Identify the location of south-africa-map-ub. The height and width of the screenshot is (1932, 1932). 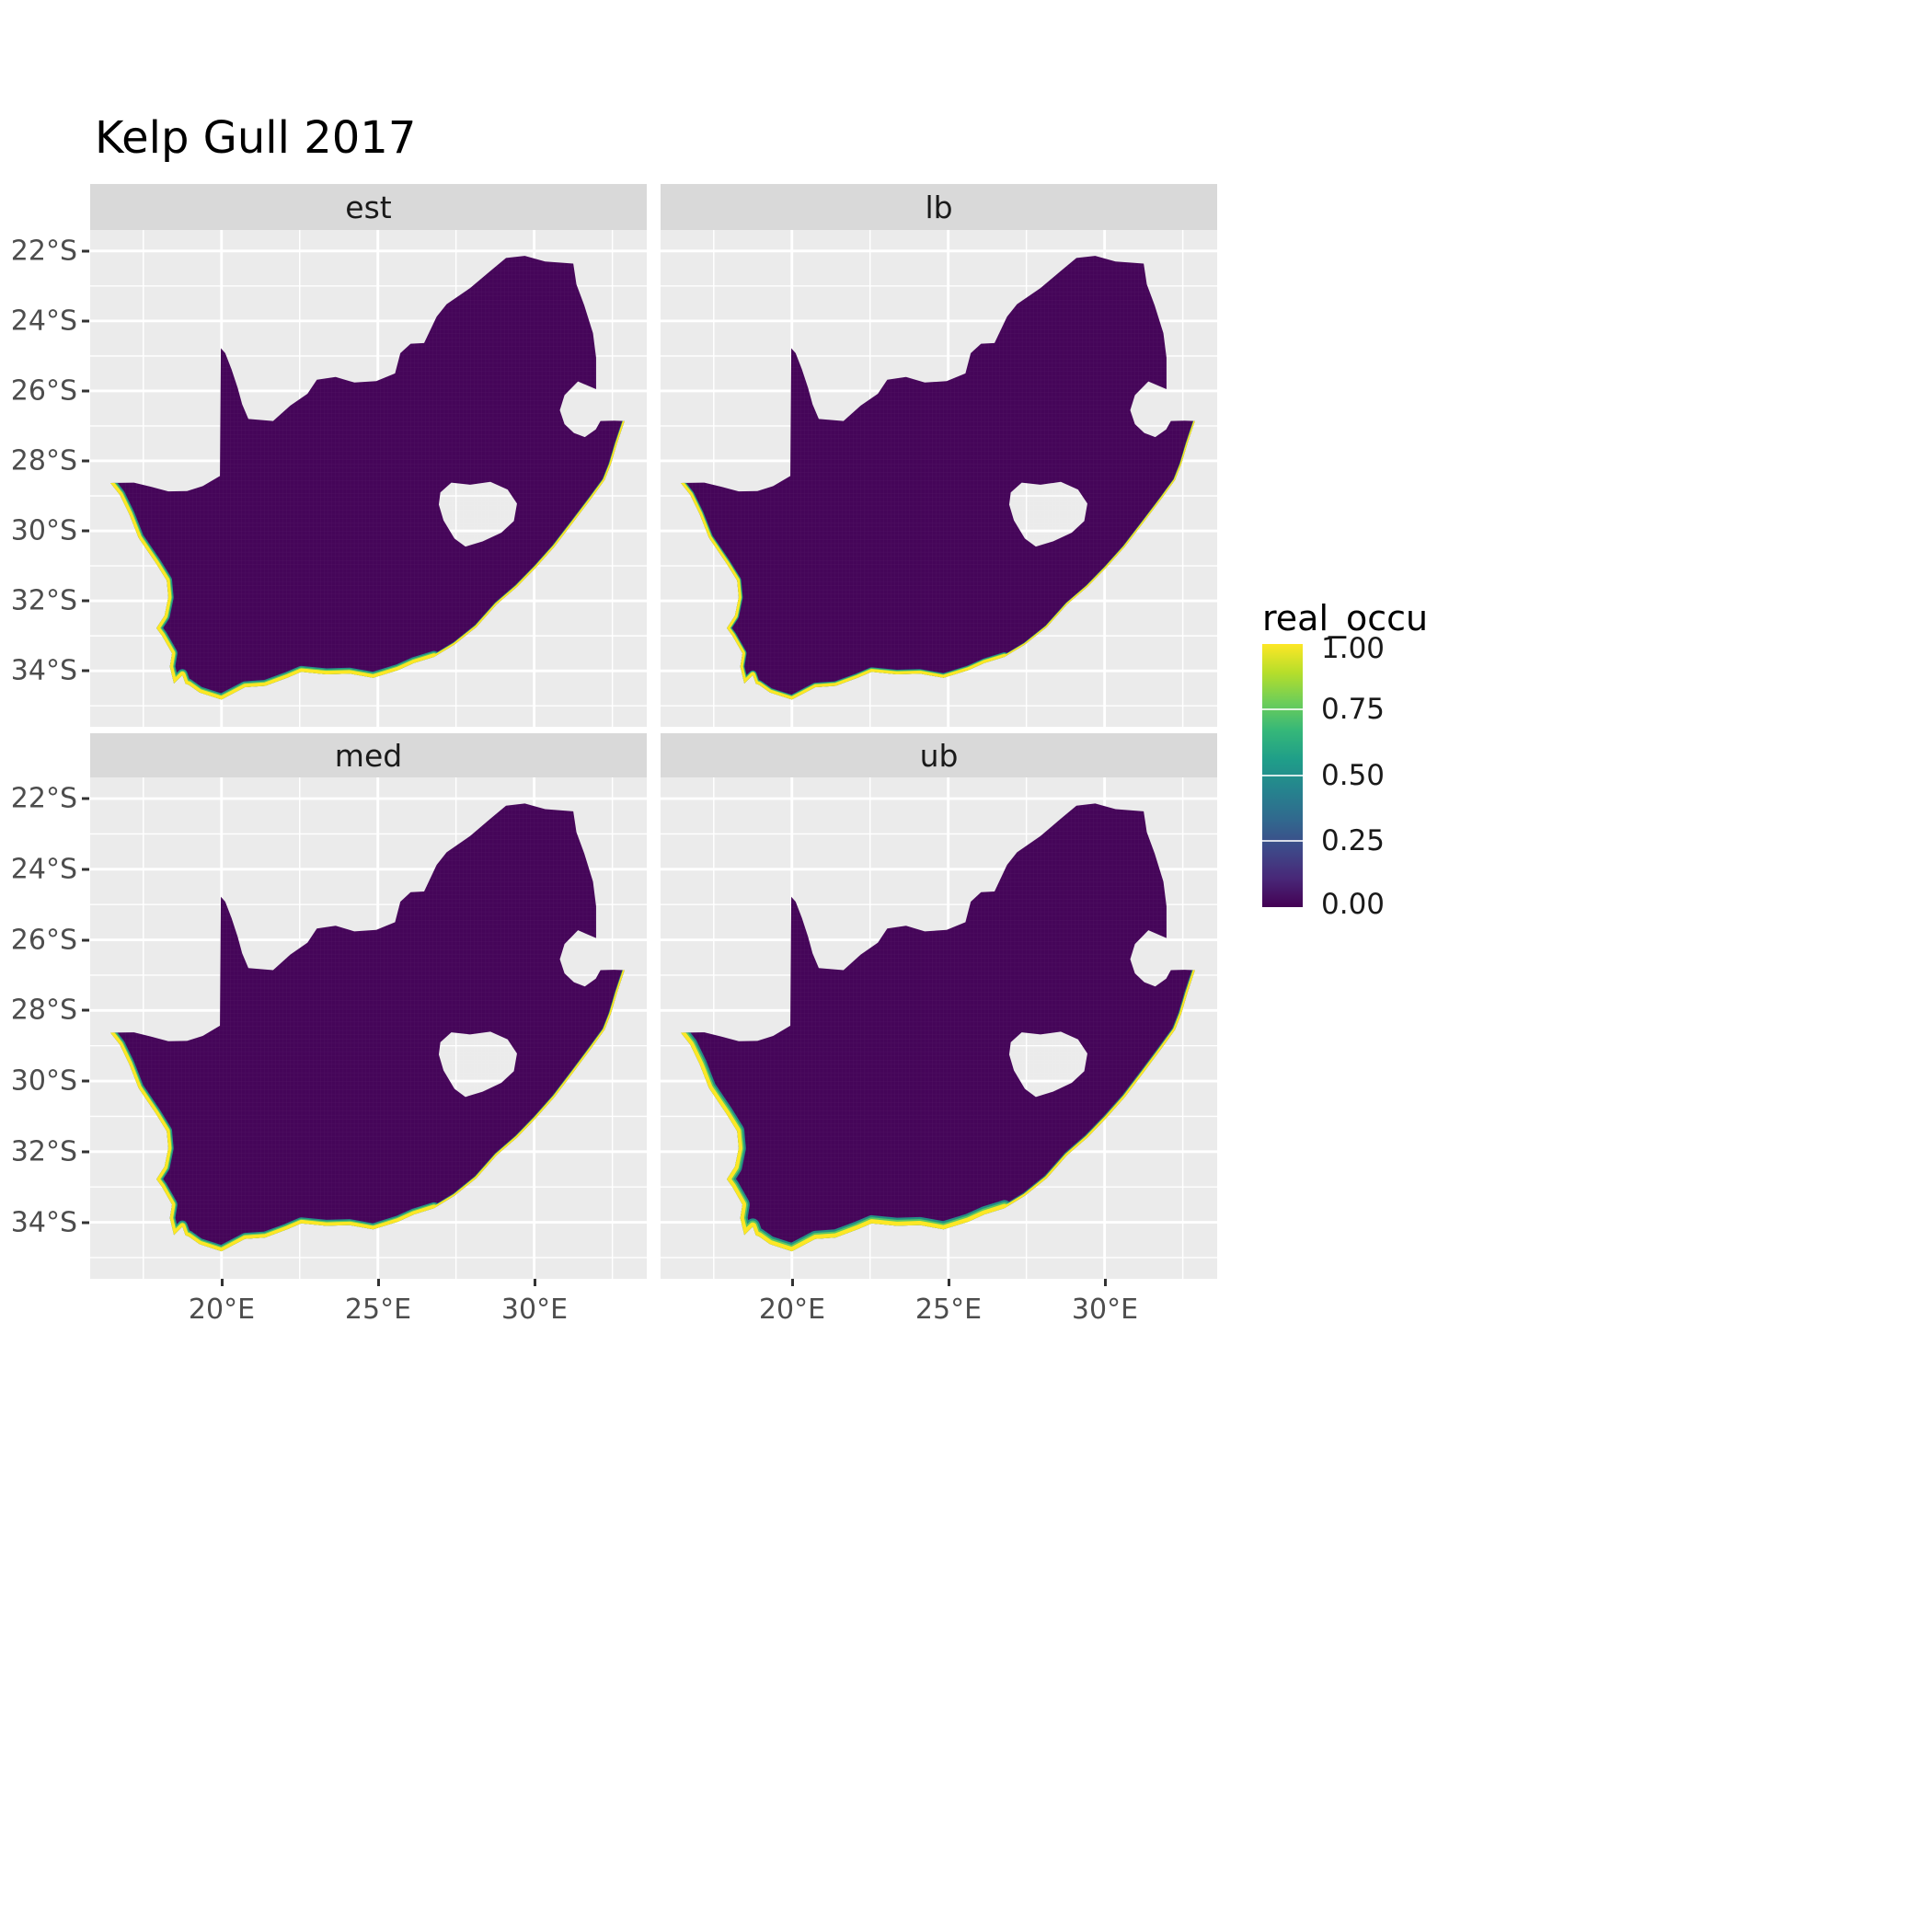
(939, 1028).